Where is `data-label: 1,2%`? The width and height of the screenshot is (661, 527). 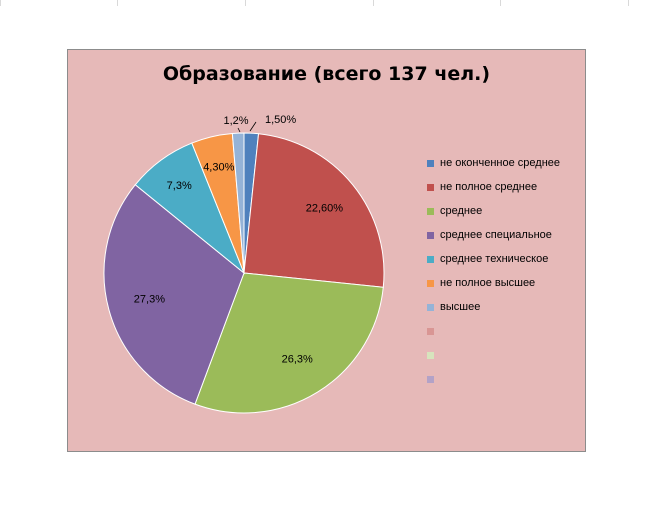 data-label: 1,2% is located at coordinates (235, 121).